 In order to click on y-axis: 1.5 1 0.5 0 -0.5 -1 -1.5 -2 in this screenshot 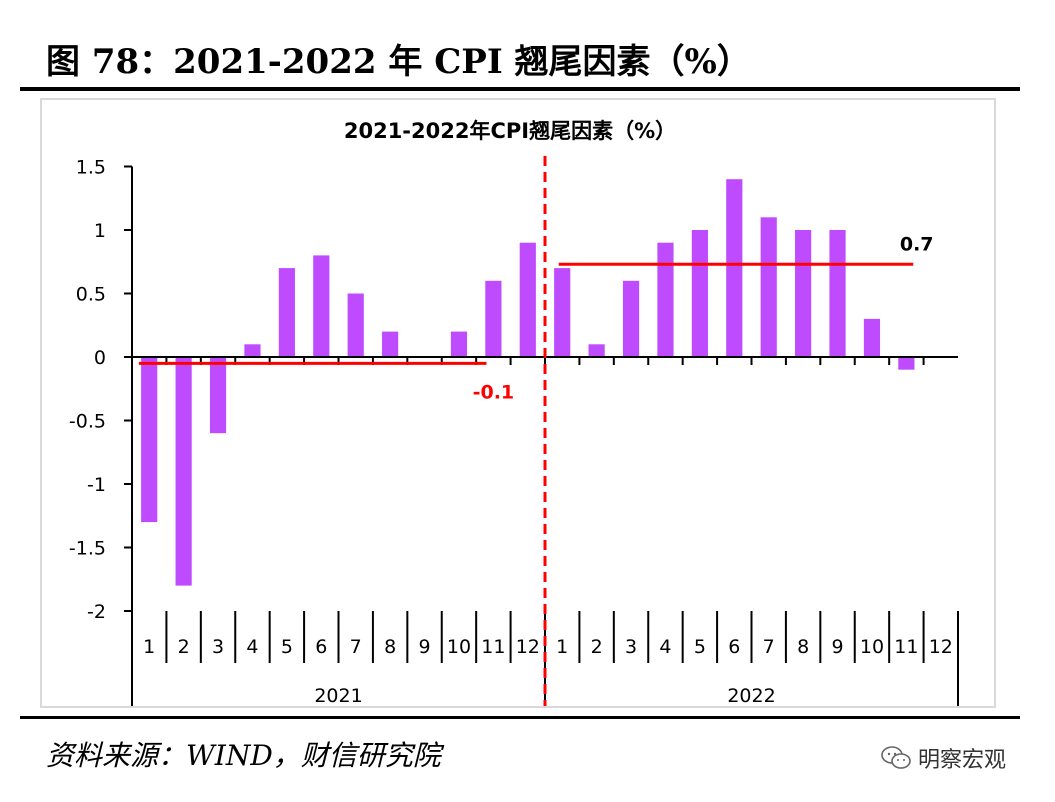, I will do `click(101, 431)`.